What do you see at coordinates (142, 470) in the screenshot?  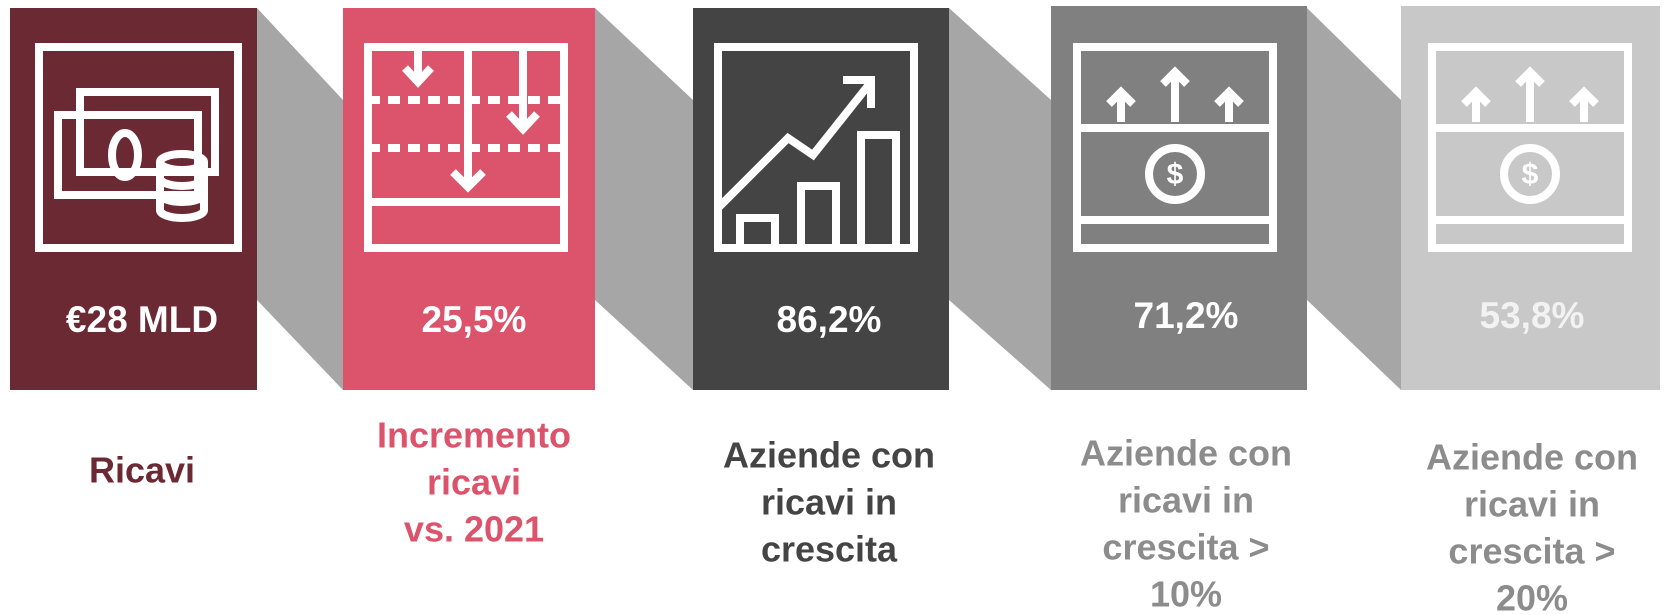 I see `tile-label: Ricavi` at bounding box center [142, 470].